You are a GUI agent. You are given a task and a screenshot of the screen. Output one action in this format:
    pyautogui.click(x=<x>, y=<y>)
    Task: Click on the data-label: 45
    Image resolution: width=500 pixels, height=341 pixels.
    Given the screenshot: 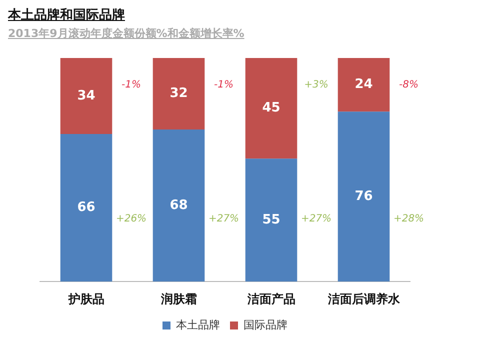 What is the action you would take?
    pyautogui.click(x=271, y=108)
    